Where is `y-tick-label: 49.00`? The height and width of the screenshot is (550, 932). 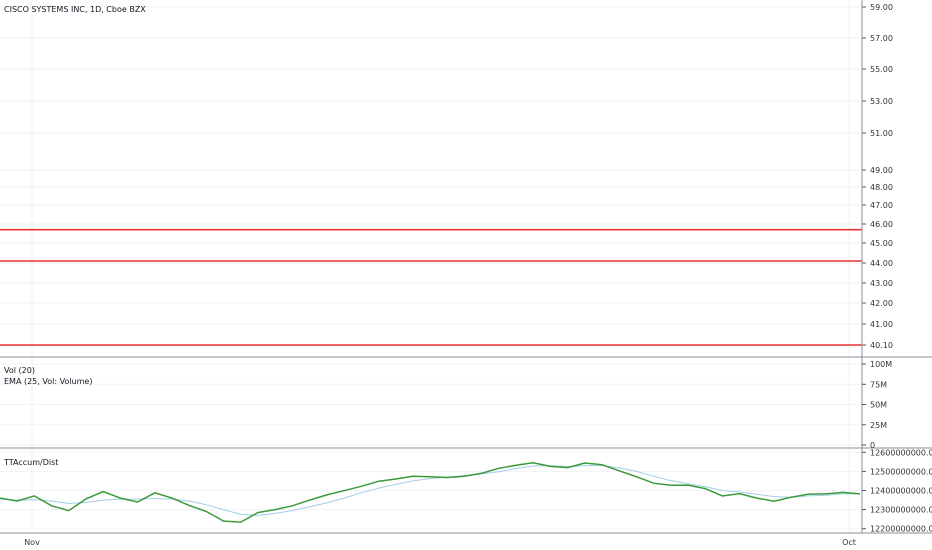
y-tick-label: 49.00 is located at coordinates (881, 170).